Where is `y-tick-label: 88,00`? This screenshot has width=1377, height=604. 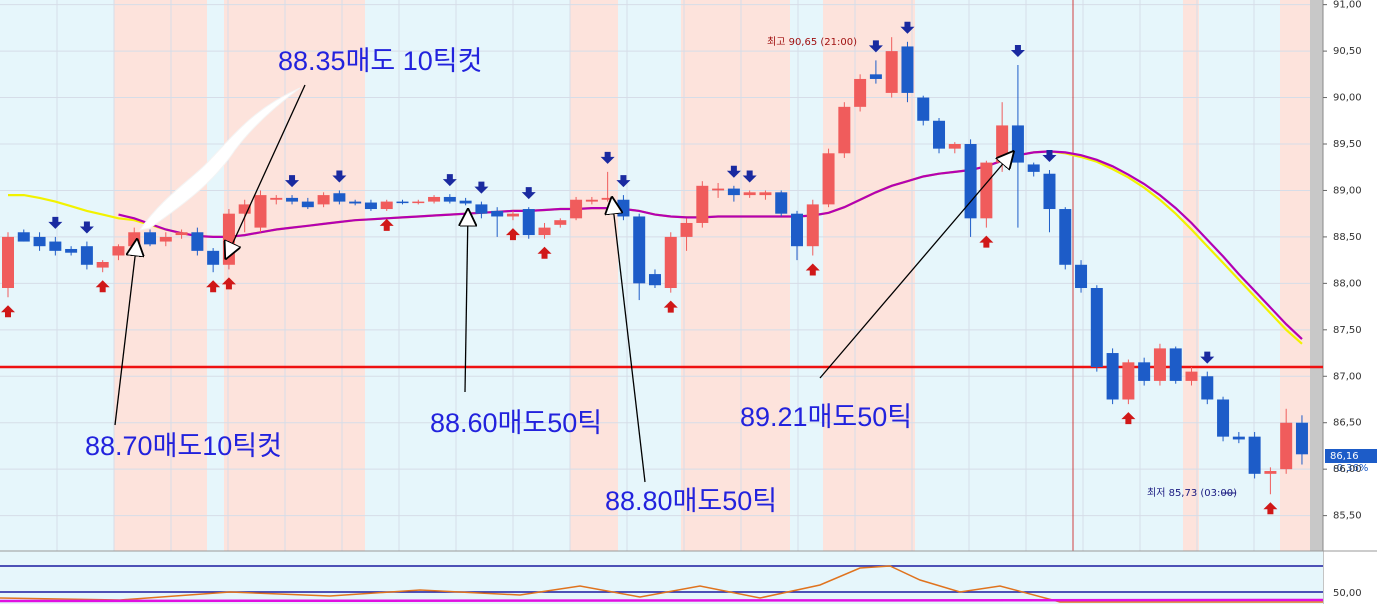 y-tick-label: 88,00 is located at coordinates (1347, 283).